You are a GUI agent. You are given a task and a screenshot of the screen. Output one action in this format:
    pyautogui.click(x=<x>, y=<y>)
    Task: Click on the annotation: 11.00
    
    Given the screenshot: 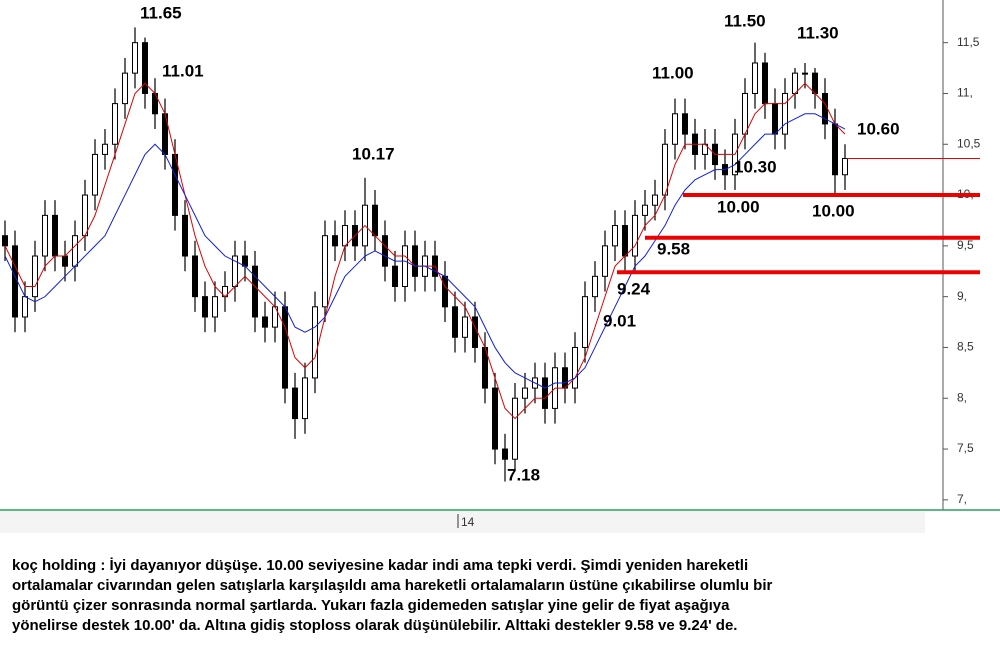 What is the action you would take?
    pyautogui.click(x=673, y=72)
    